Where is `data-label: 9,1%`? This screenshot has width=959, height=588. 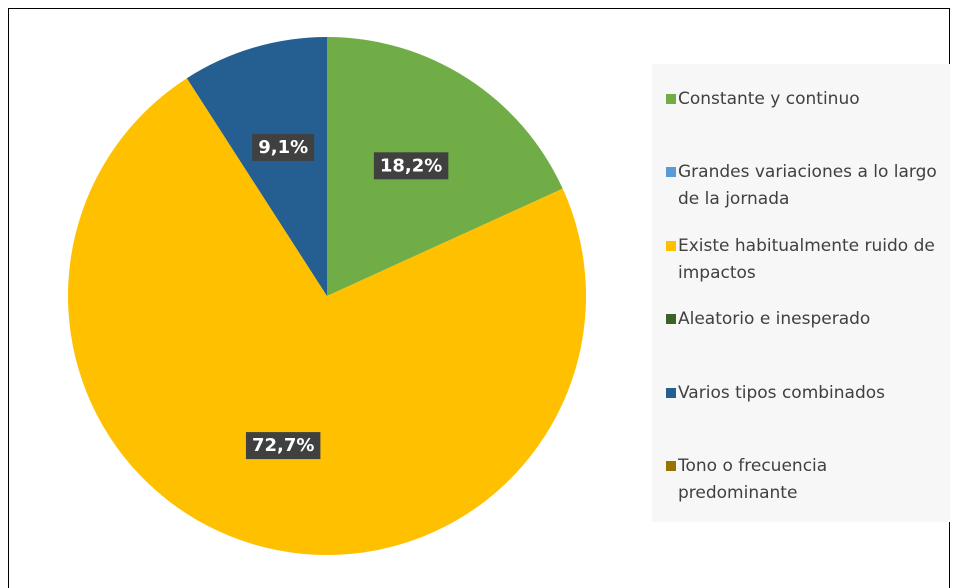
data-label: 9,1% is located at coordinates (283, 147).